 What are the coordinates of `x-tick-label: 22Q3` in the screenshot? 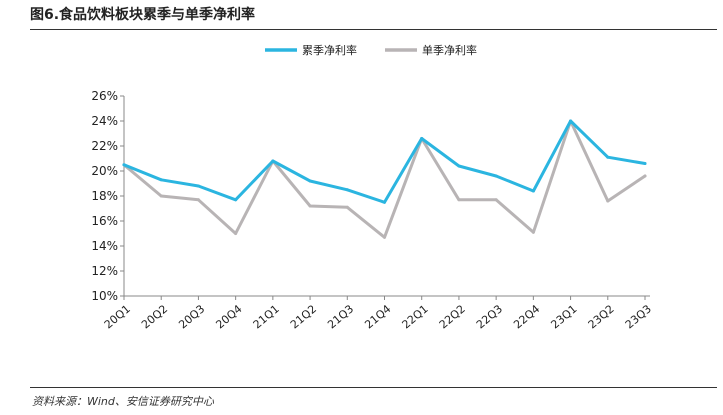 It's located at (489, 316).